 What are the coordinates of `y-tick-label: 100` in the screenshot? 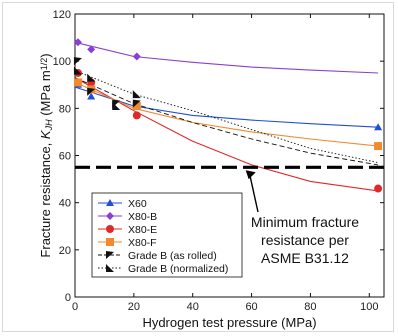 It's located at (62, 62).